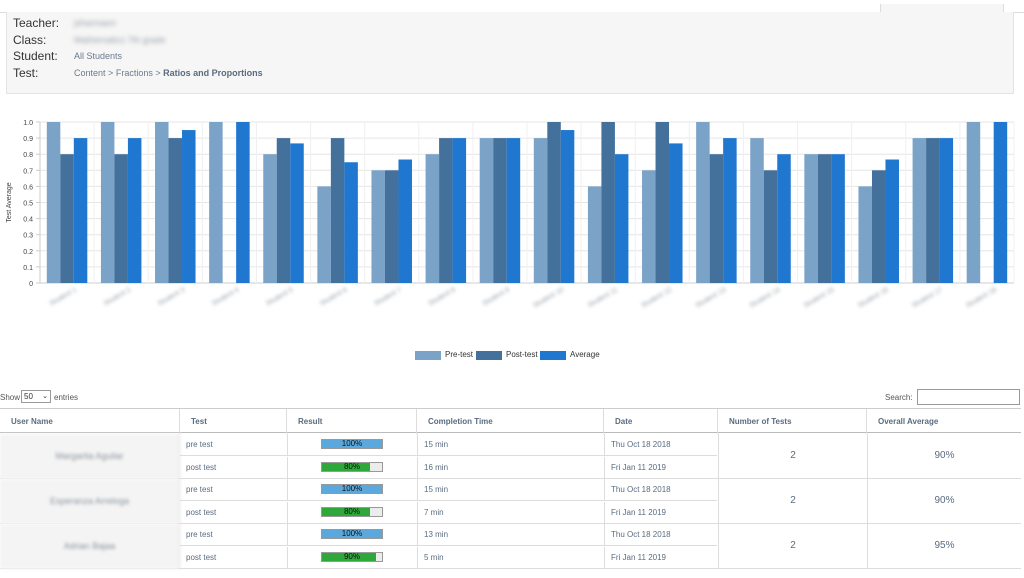 The image size is (1024, 578). What do you see at coordinates (36, 396) in the screenshot?
I see `entries-select: 50 ⌄` at bounding box center [36, 396].